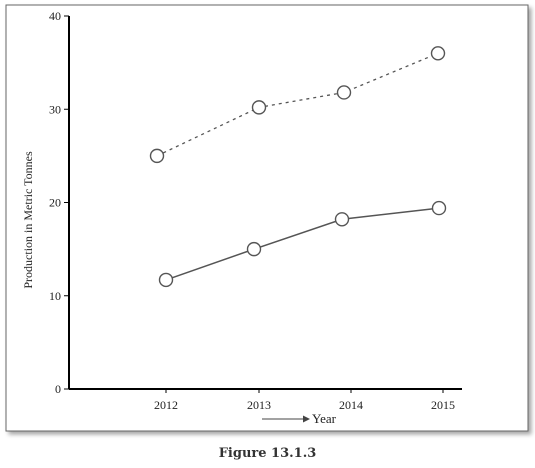  I want to click on x-axis-label-group: Year, so click(299, 418).